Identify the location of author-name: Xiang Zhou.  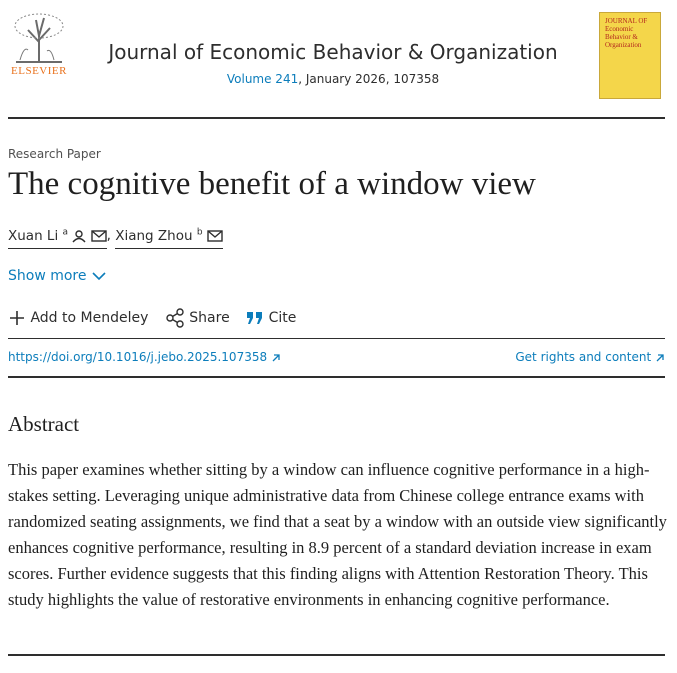
(154, 235).